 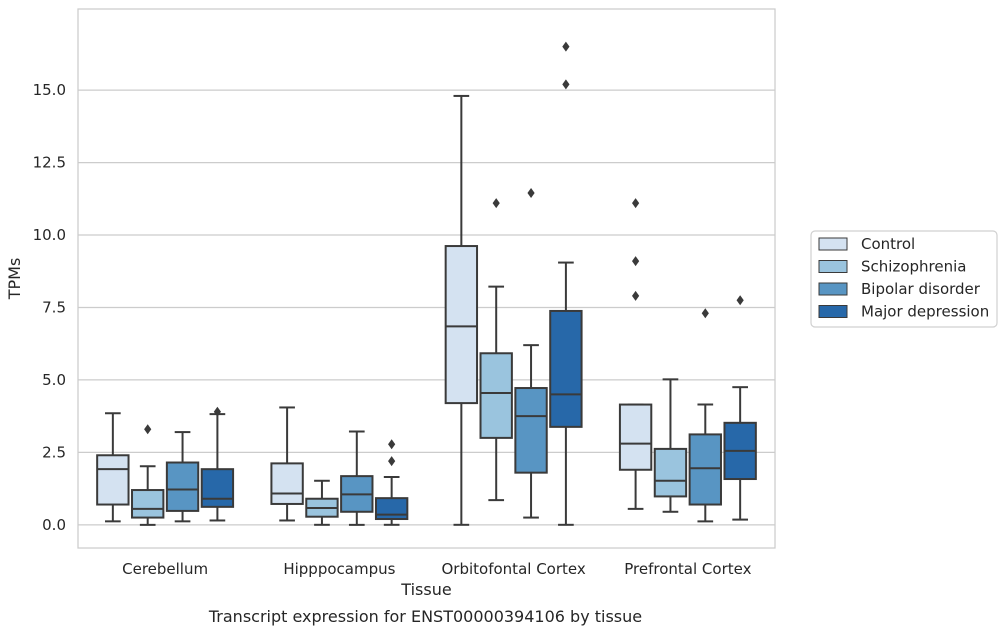 What do you see at coordinates (913, 267) in the screenshot?
I see `legend-label: Schizophrenia` at bounding box center [913, 267].